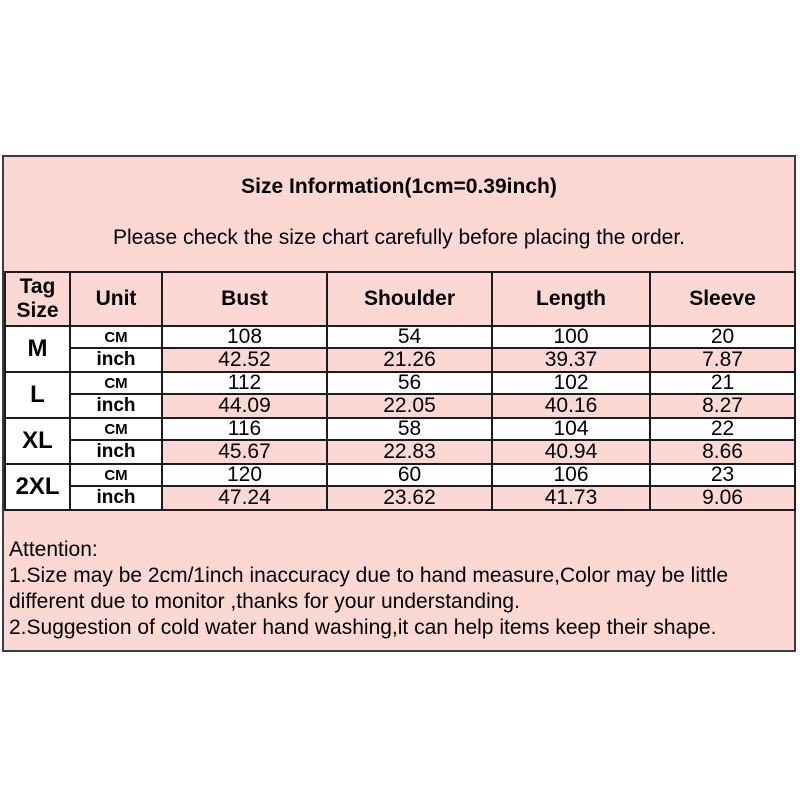  I want to click on measurement-value-cell: 100, so click(571, 337).